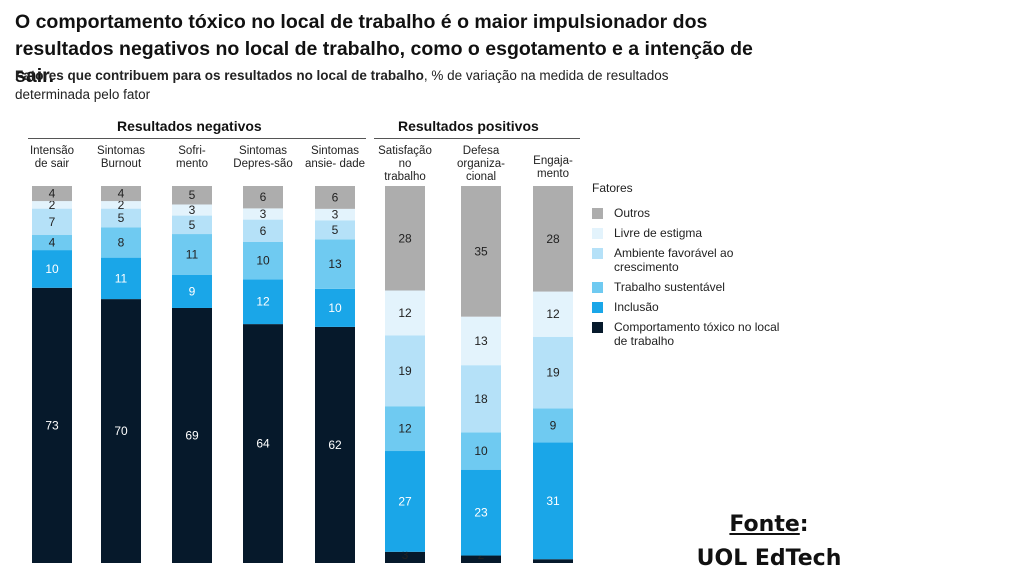 The height and width of the screenshot is (576, 1024). What do you see at coordinates (405, 164) in the screenshot?
I see `category-label: Satisfação no trabalho` at bounding box center [405, 164].